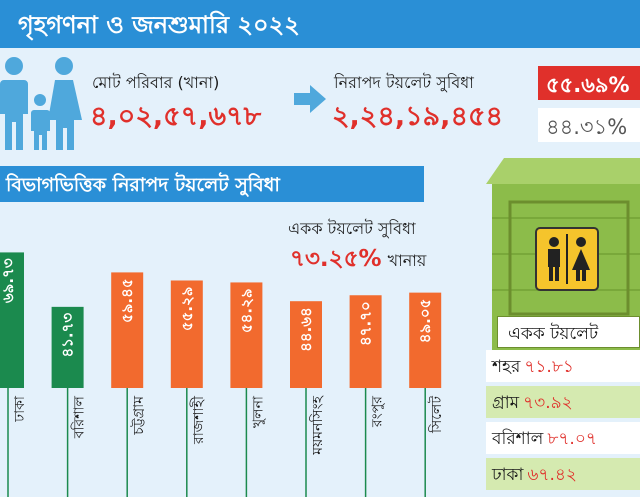  Describe the element at coordinates (506, 367) in the screenshot. I see `stat-label: শহর` at that location.